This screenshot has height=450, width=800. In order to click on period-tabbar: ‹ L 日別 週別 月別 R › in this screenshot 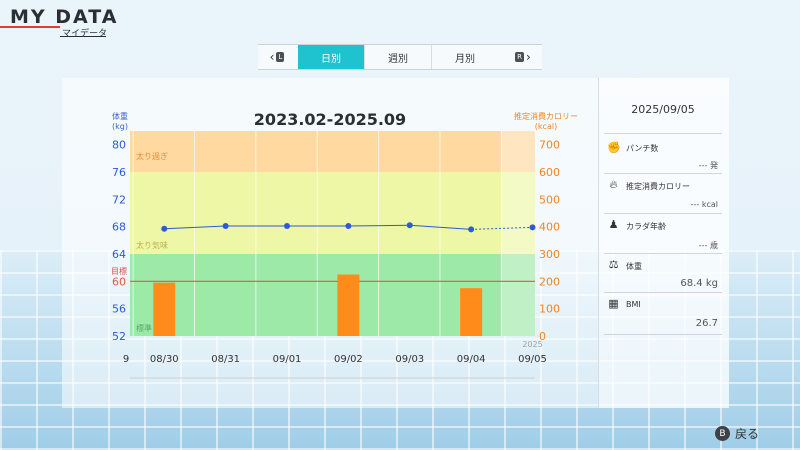, I will do `click(400, 57)`.